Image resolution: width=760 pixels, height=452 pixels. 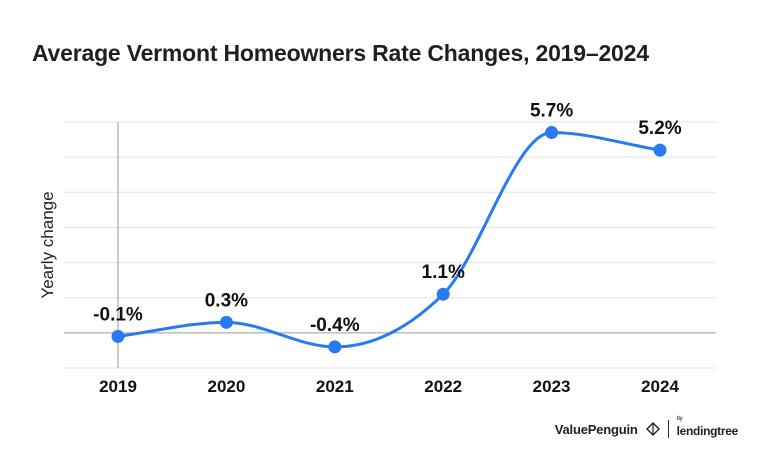 I want to click on brand-footer: ValuePenguin by lendingtree, so click(x=646, y=427).